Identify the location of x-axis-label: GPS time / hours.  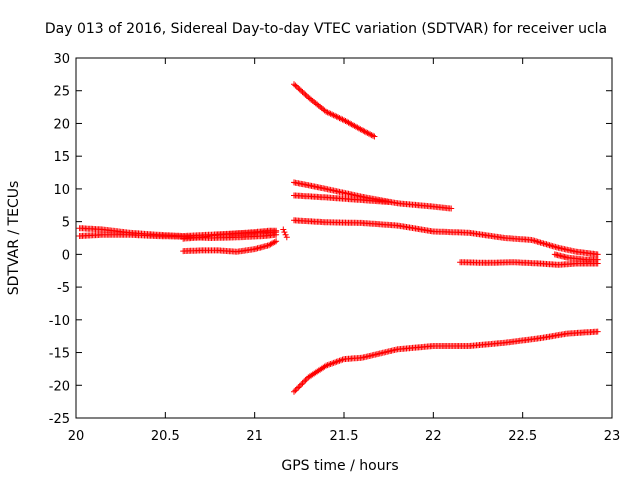
(339, 466).